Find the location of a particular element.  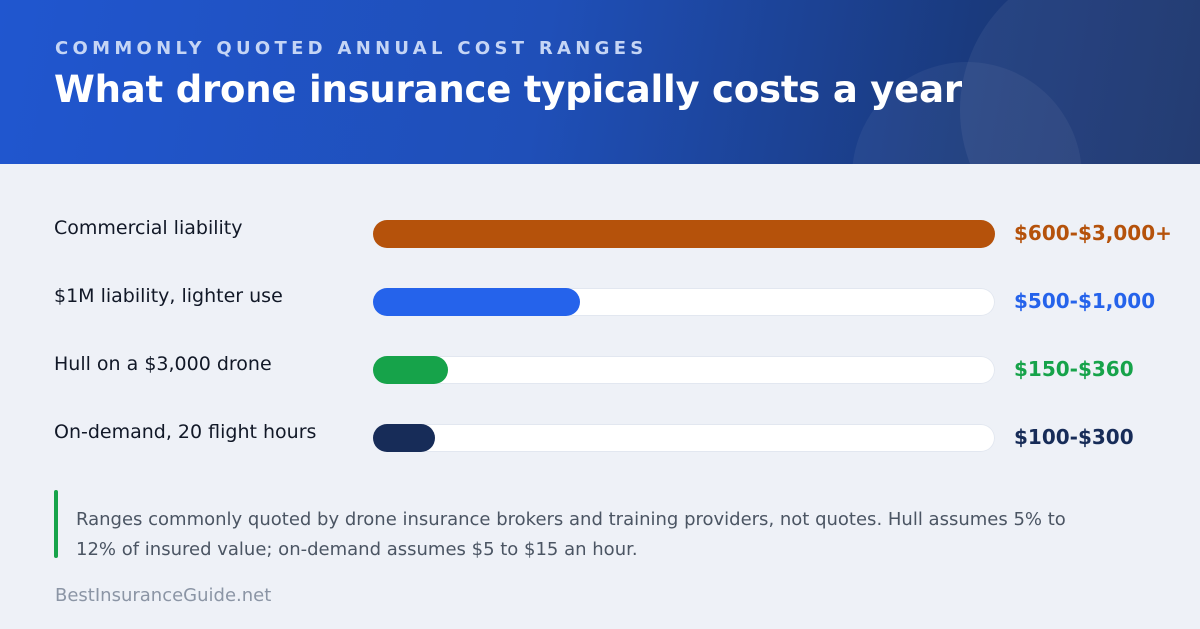

decorative-circle is located at coordinates (1080, 82).